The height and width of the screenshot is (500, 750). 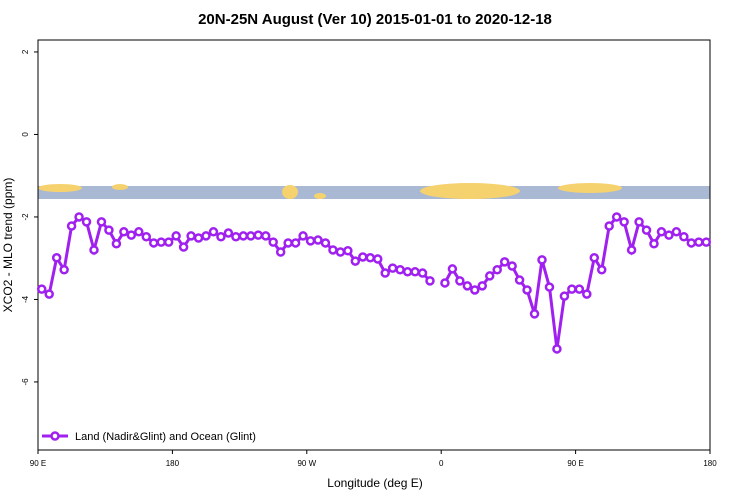 I want to click on map-strip, so click(x=374, y=191).